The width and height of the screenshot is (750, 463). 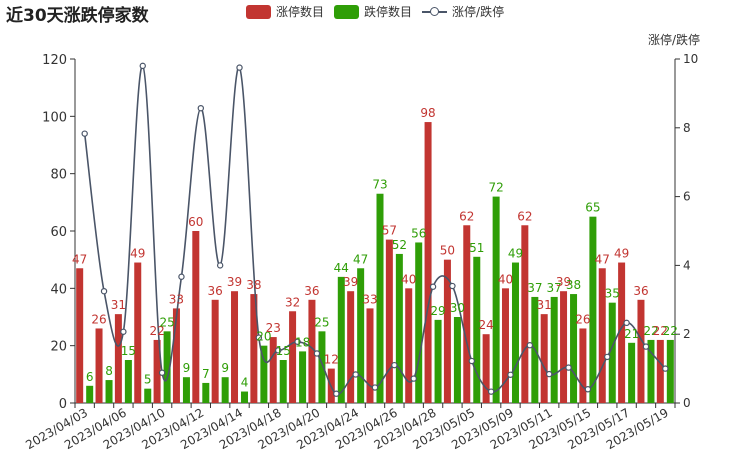 I want to click on limit-up-bar-label: 23, so click(x=273, y=328).